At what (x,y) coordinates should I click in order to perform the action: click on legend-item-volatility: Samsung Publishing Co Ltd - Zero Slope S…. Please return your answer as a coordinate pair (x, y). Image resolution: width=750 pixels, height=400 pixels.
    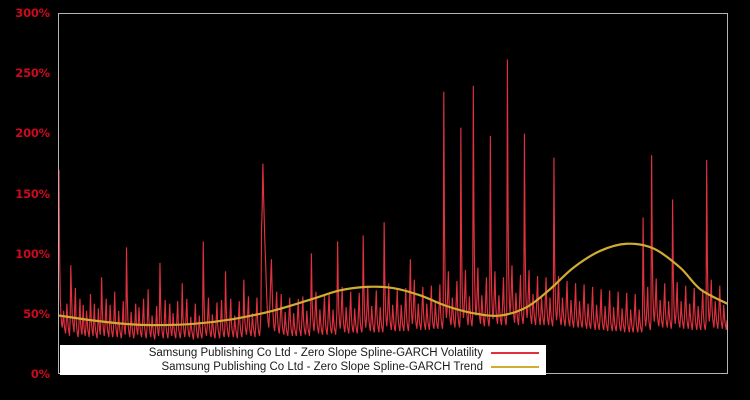
    Looking at the image, I should click on (300, 353).